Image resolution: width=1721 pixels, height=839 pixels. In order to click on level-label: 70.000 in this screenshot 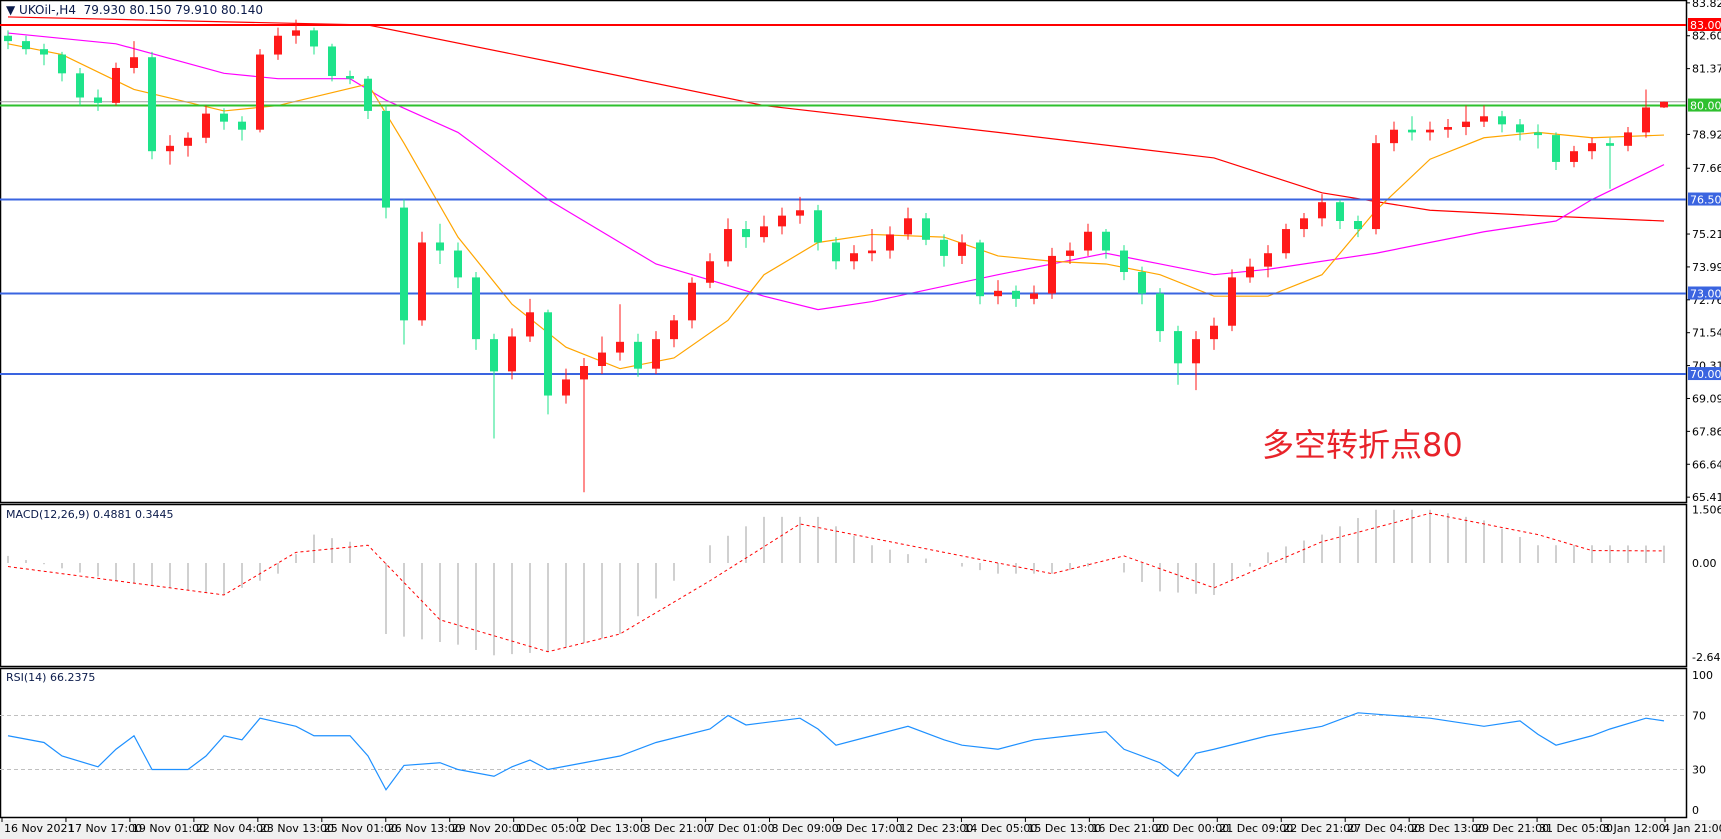, I will do `click(1705, 374)`.